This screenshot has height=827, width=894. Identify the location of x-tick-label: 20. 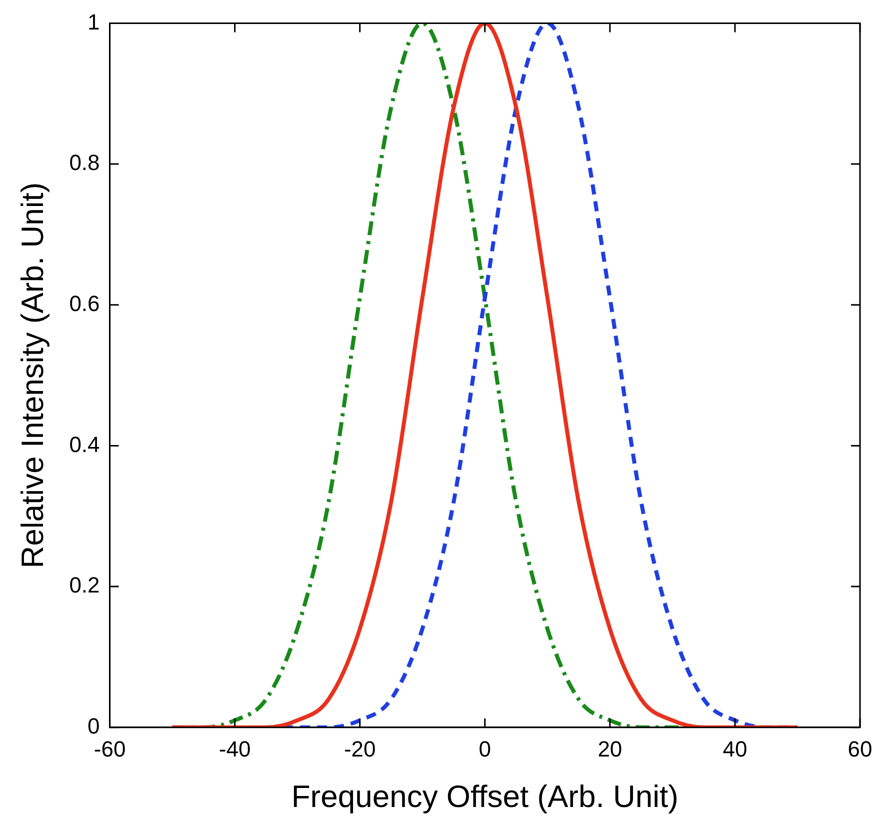
(610, 749).